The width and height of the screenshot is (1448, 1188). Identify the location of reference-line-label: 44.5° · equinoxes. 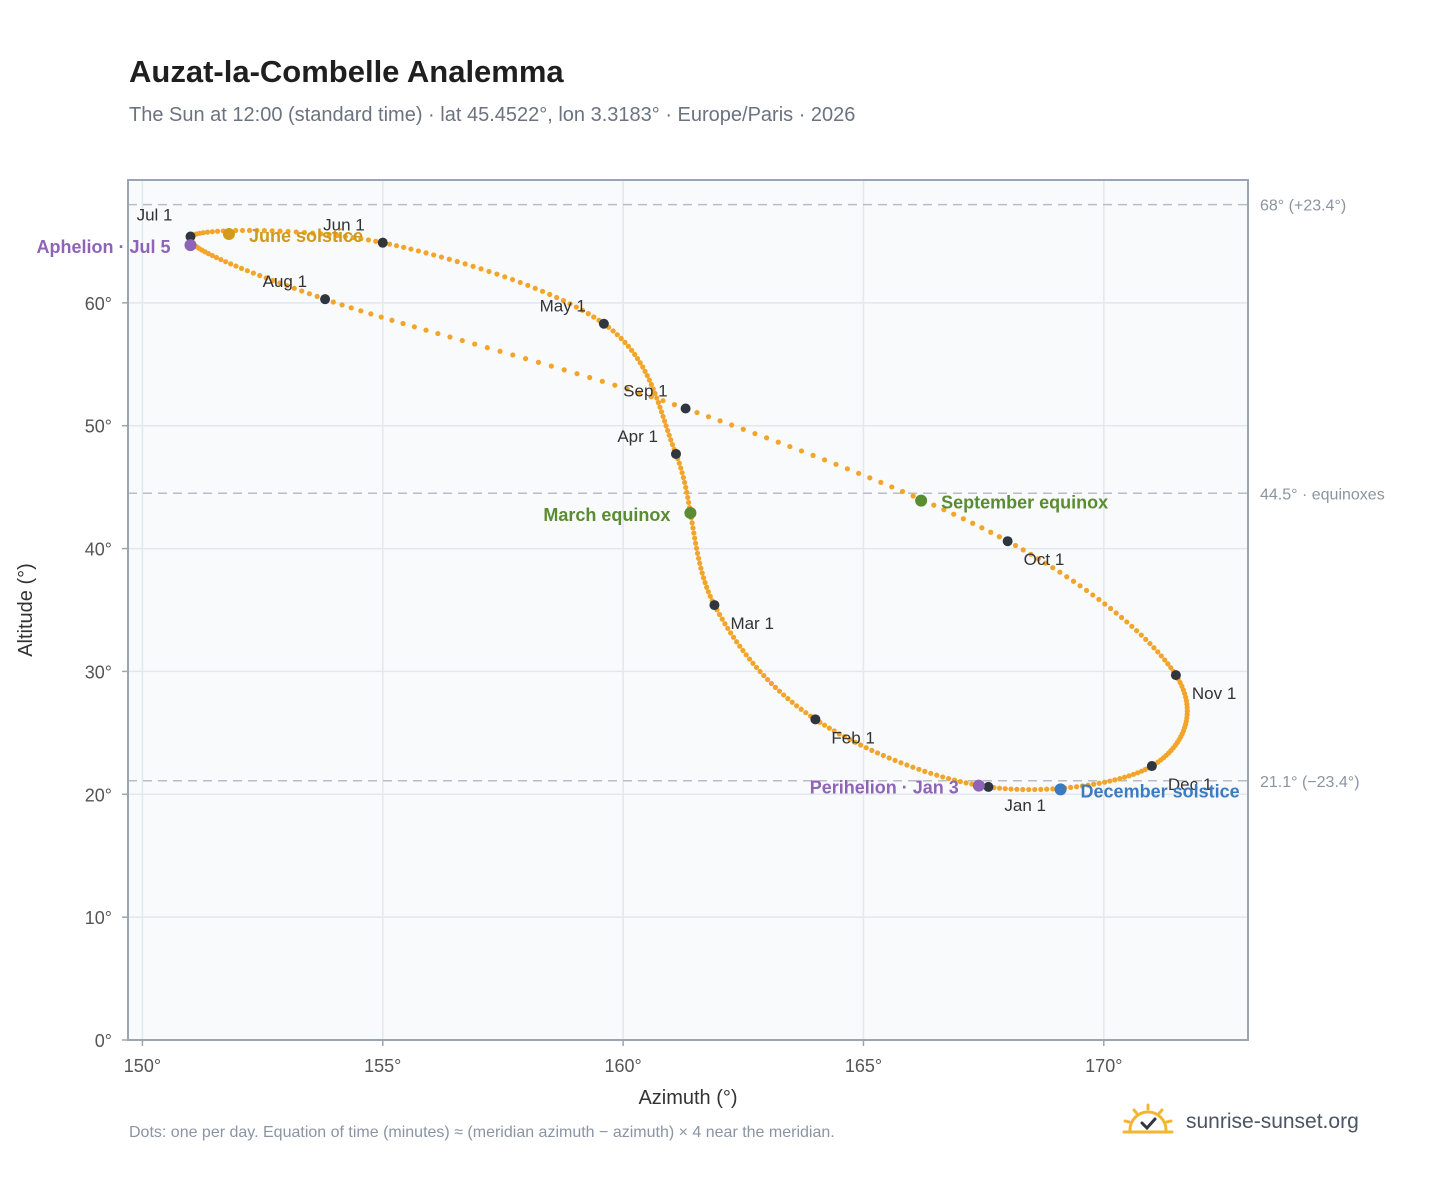
(1322, 494).